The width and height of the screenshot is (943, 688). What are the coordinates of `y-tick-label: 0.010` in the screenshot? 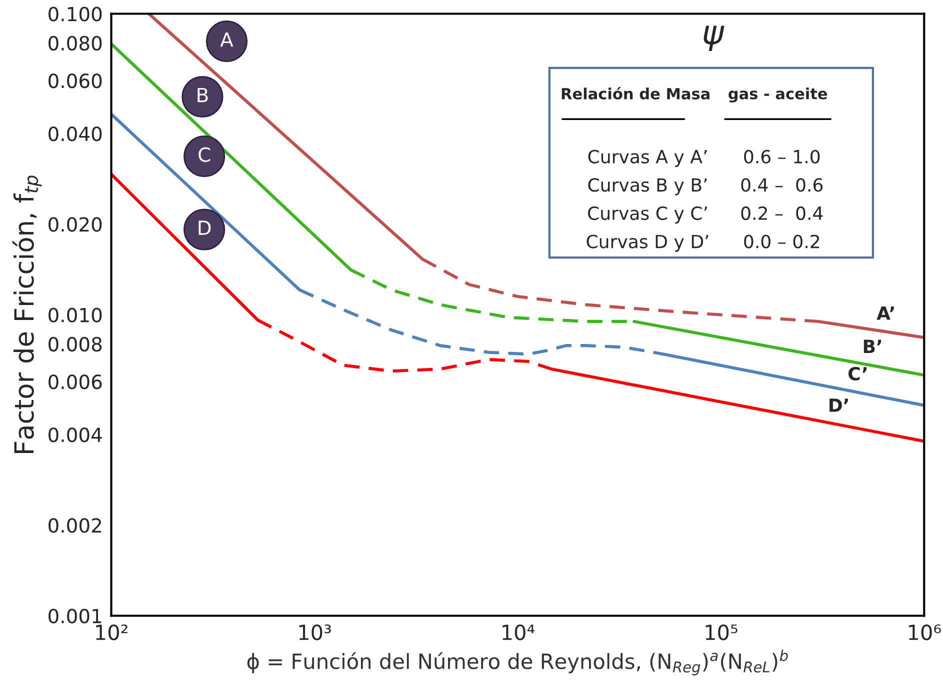 It's located at (75, 315).